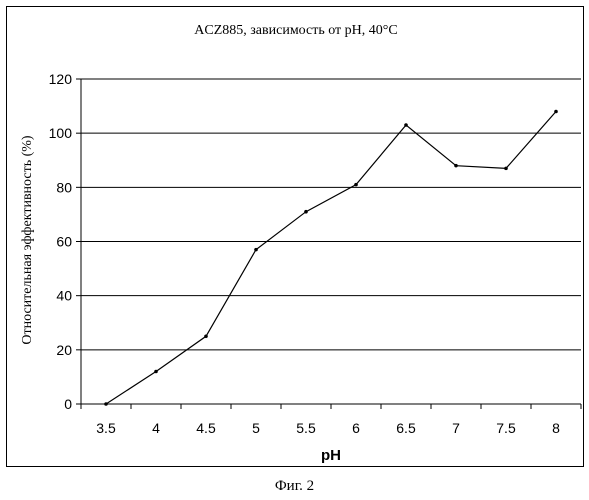 The image size is (589, 500). I want to click on x-tick-label: 6.5, so click(406, 428).